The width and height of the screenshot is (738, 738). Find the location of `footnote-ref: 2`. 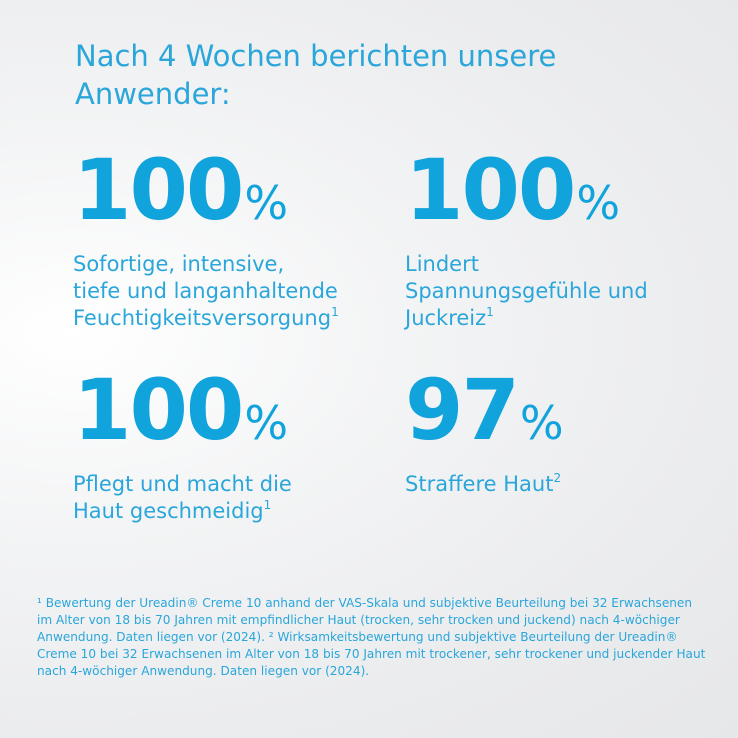

footnote-ref: 2 is located at coordinates (557, 478).